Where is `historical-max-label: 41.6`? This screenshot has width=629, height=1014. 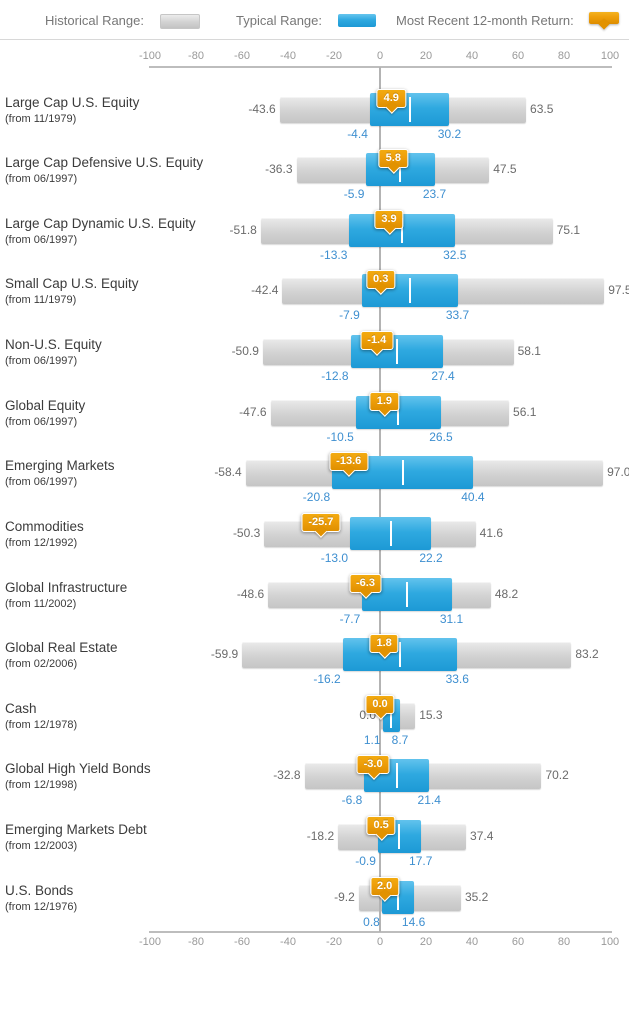 historical-max-label: 41.6 is located at coordinates (491, 532).